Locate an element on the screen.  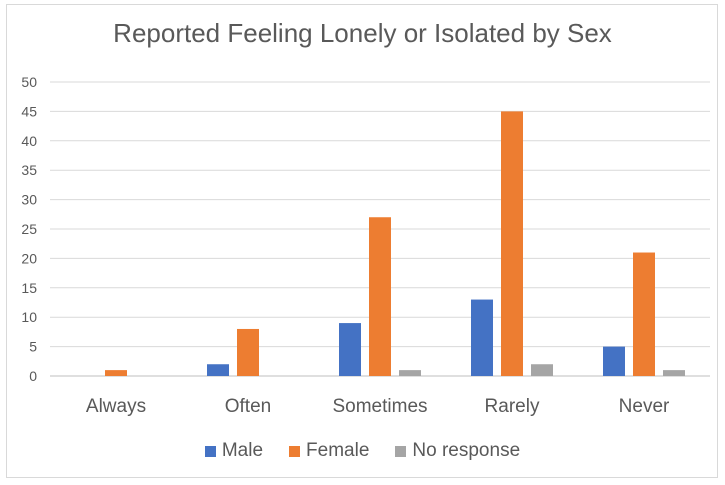
y-tick-label: 25 is located at coordinates (29, 229).